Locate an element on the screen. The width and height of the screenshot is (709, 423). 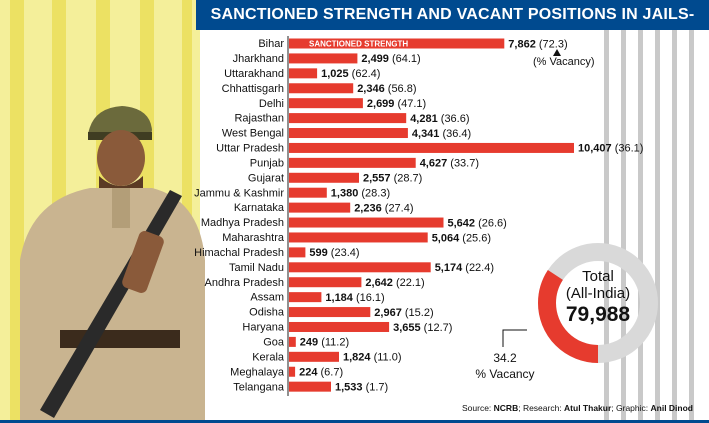
vacancy-value: (11.0) is located at coordinates (386, 358).